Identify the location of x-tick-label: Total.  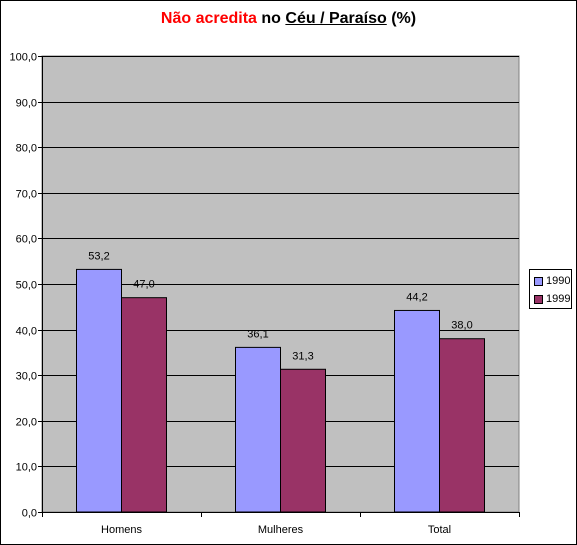
(439, 530).